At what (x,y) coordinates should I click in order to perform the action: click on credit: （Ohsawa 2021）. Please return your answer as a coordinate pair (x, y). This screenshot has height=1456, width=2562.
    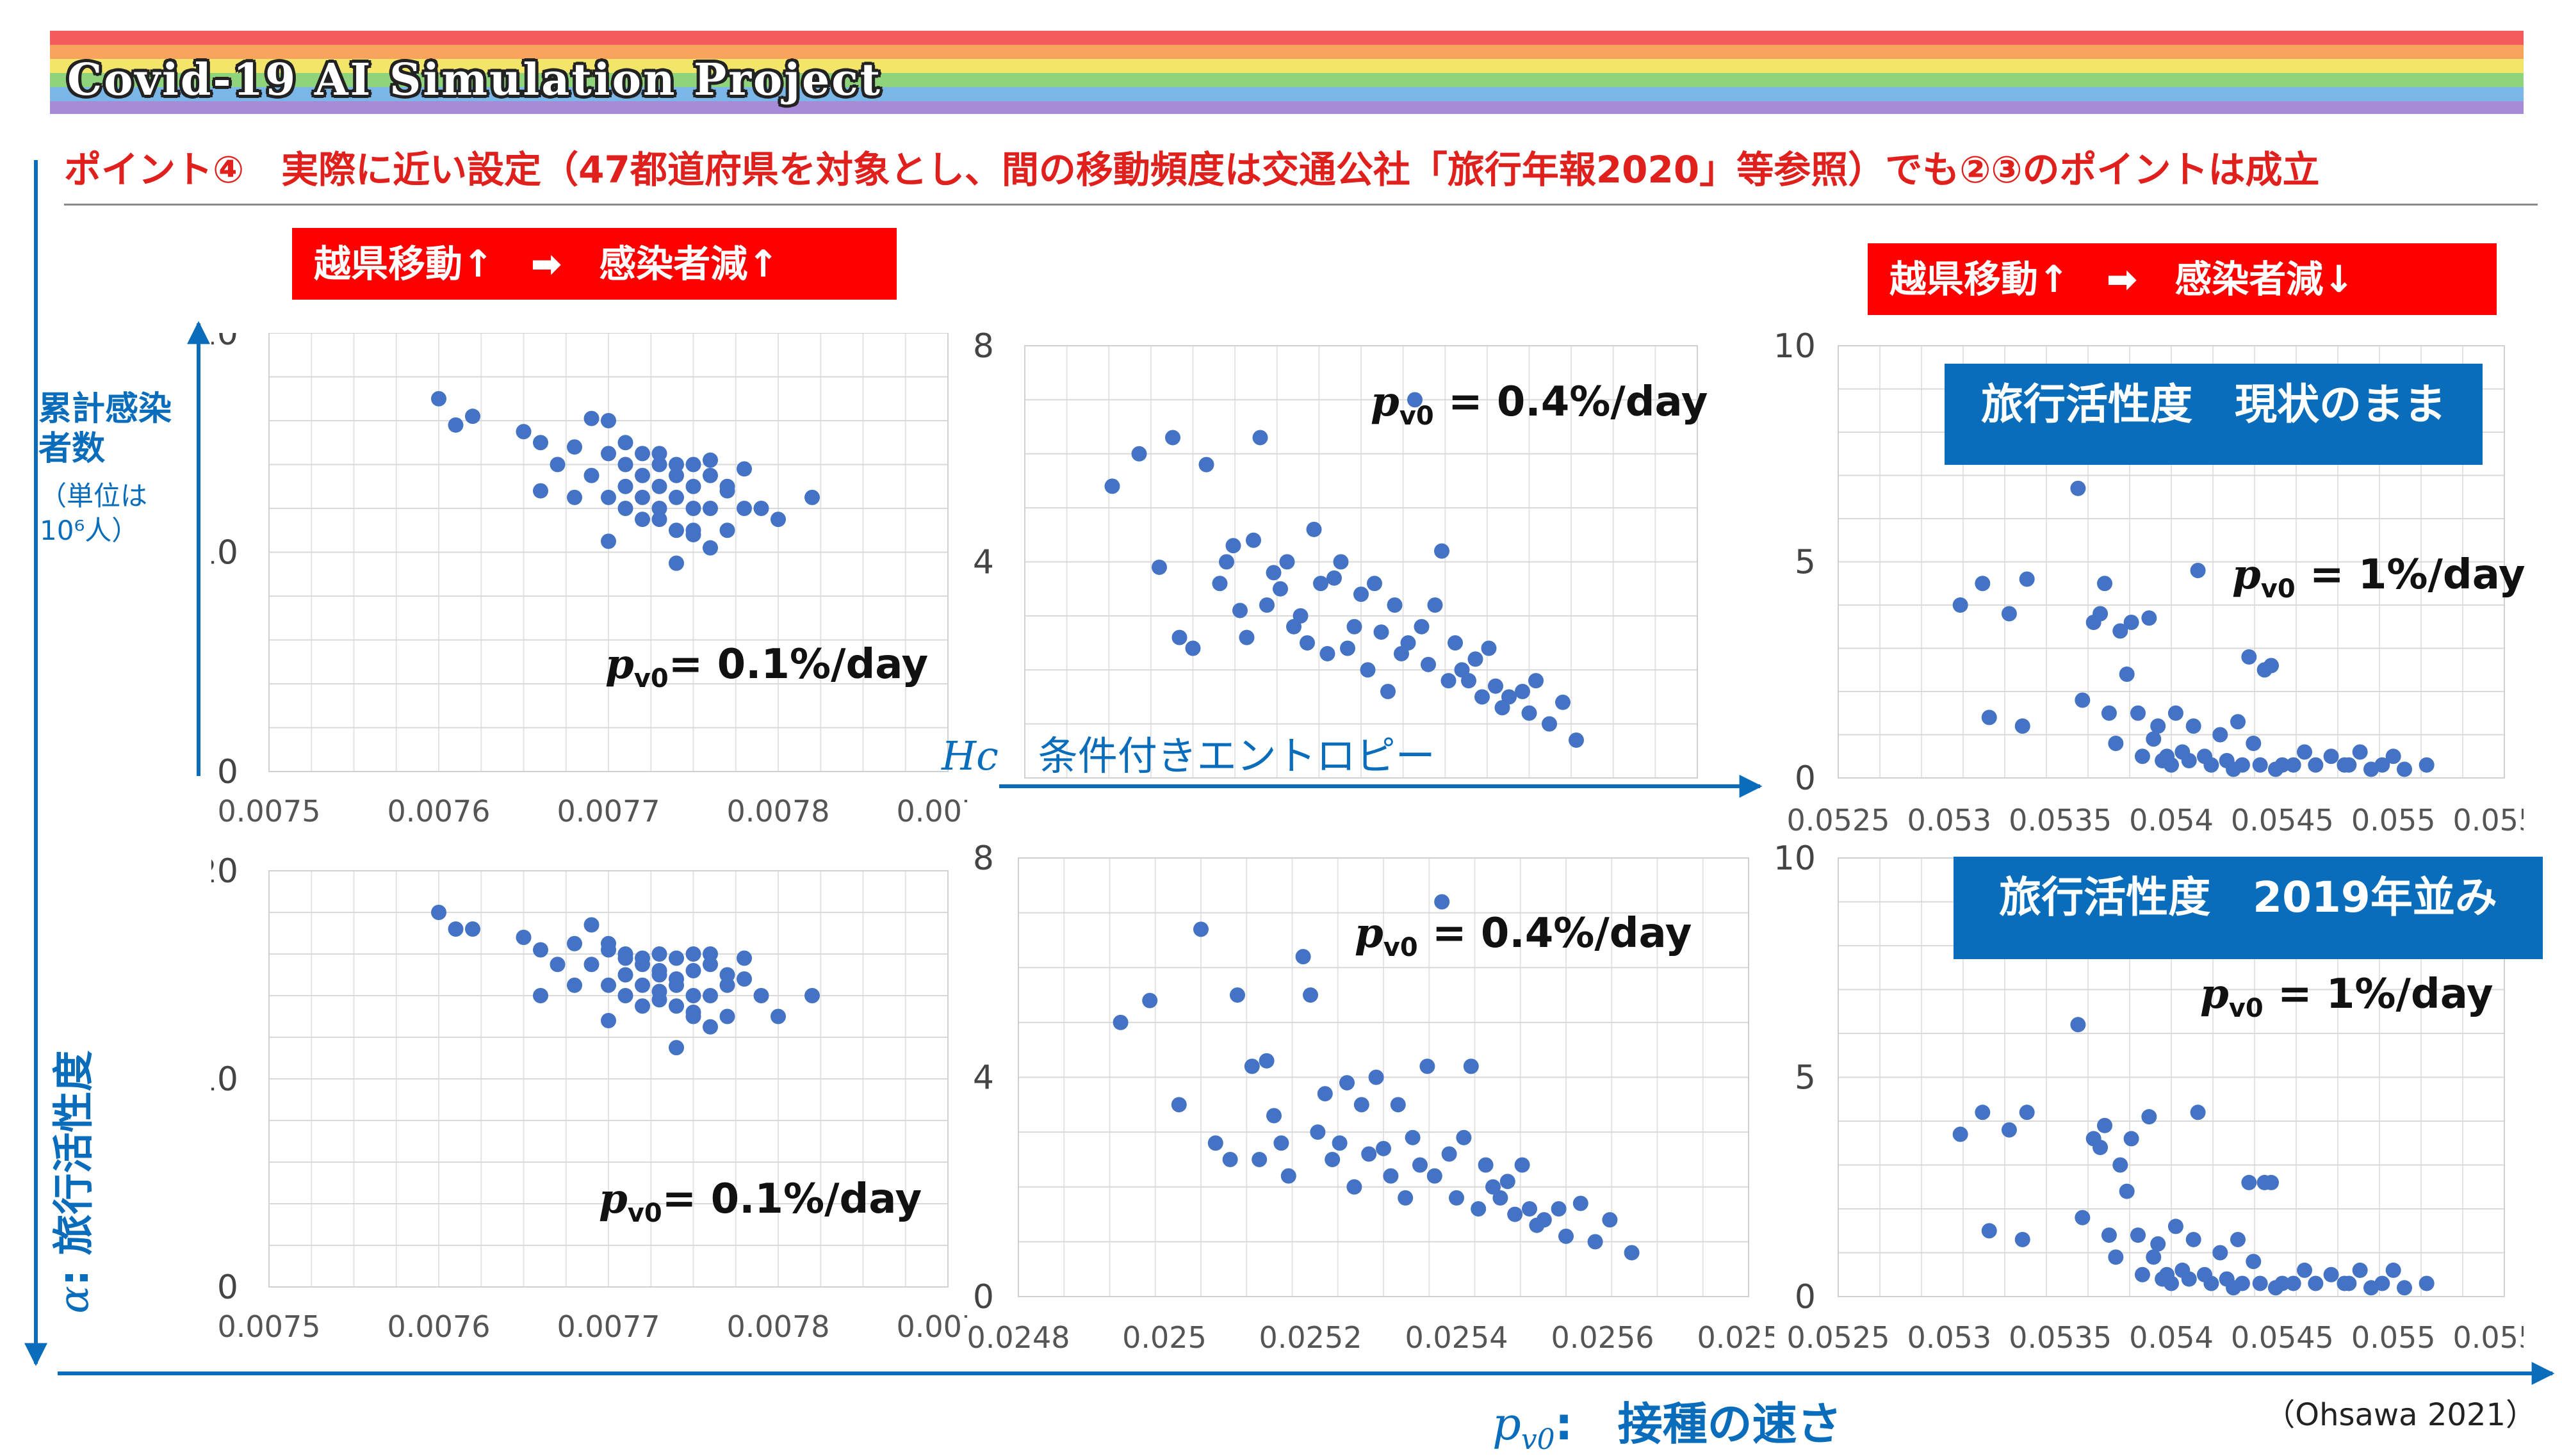
    Looking at the image, I should click on (2400, 1415).